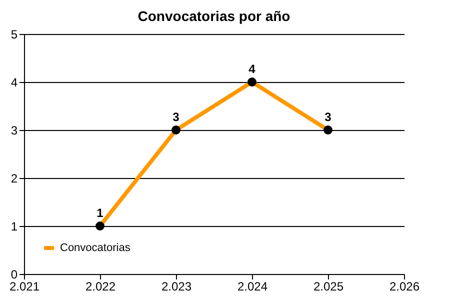  I want to click on x-tick-label: 2.023, so click(176, 287).